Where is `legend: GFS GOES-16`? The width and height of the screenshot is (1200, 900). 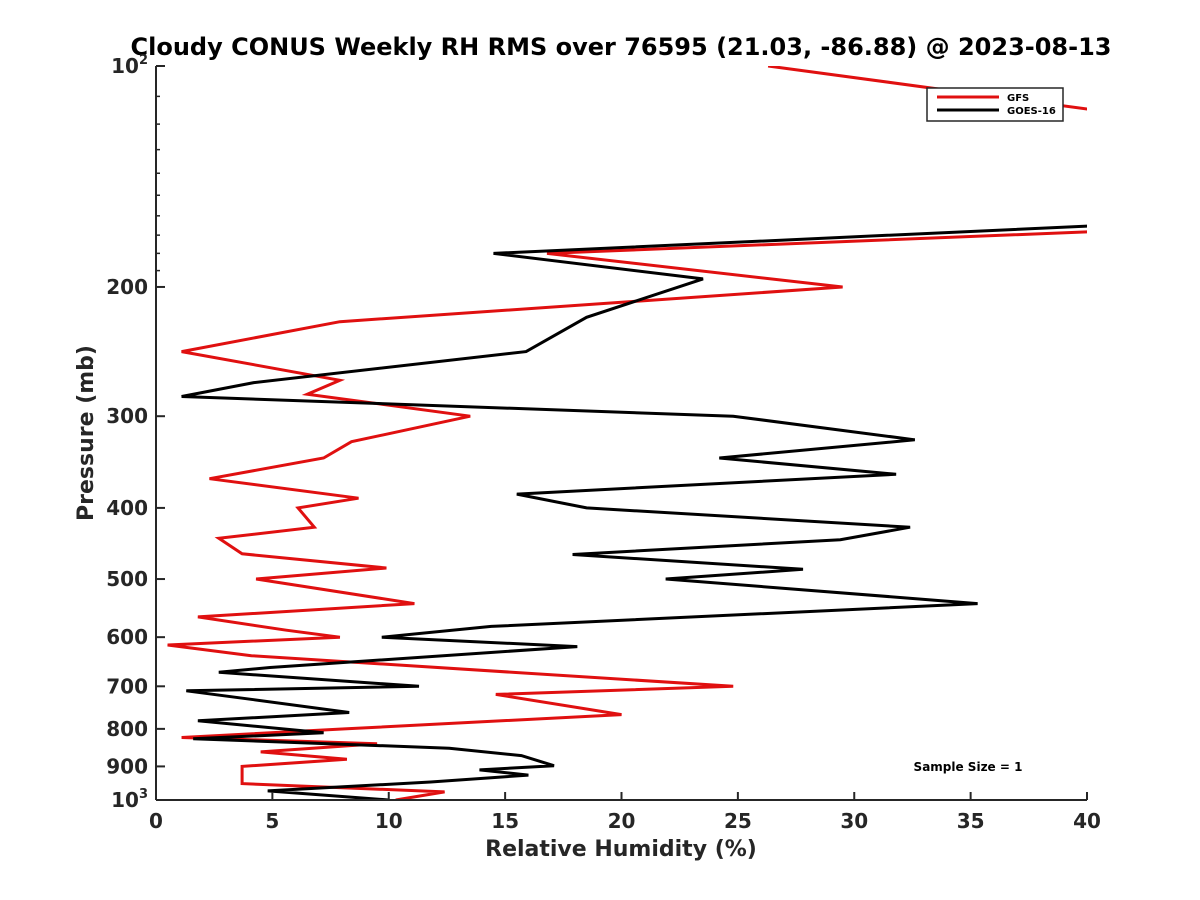 legend: GFS GOES-16 is located at coordinates (995, 104).